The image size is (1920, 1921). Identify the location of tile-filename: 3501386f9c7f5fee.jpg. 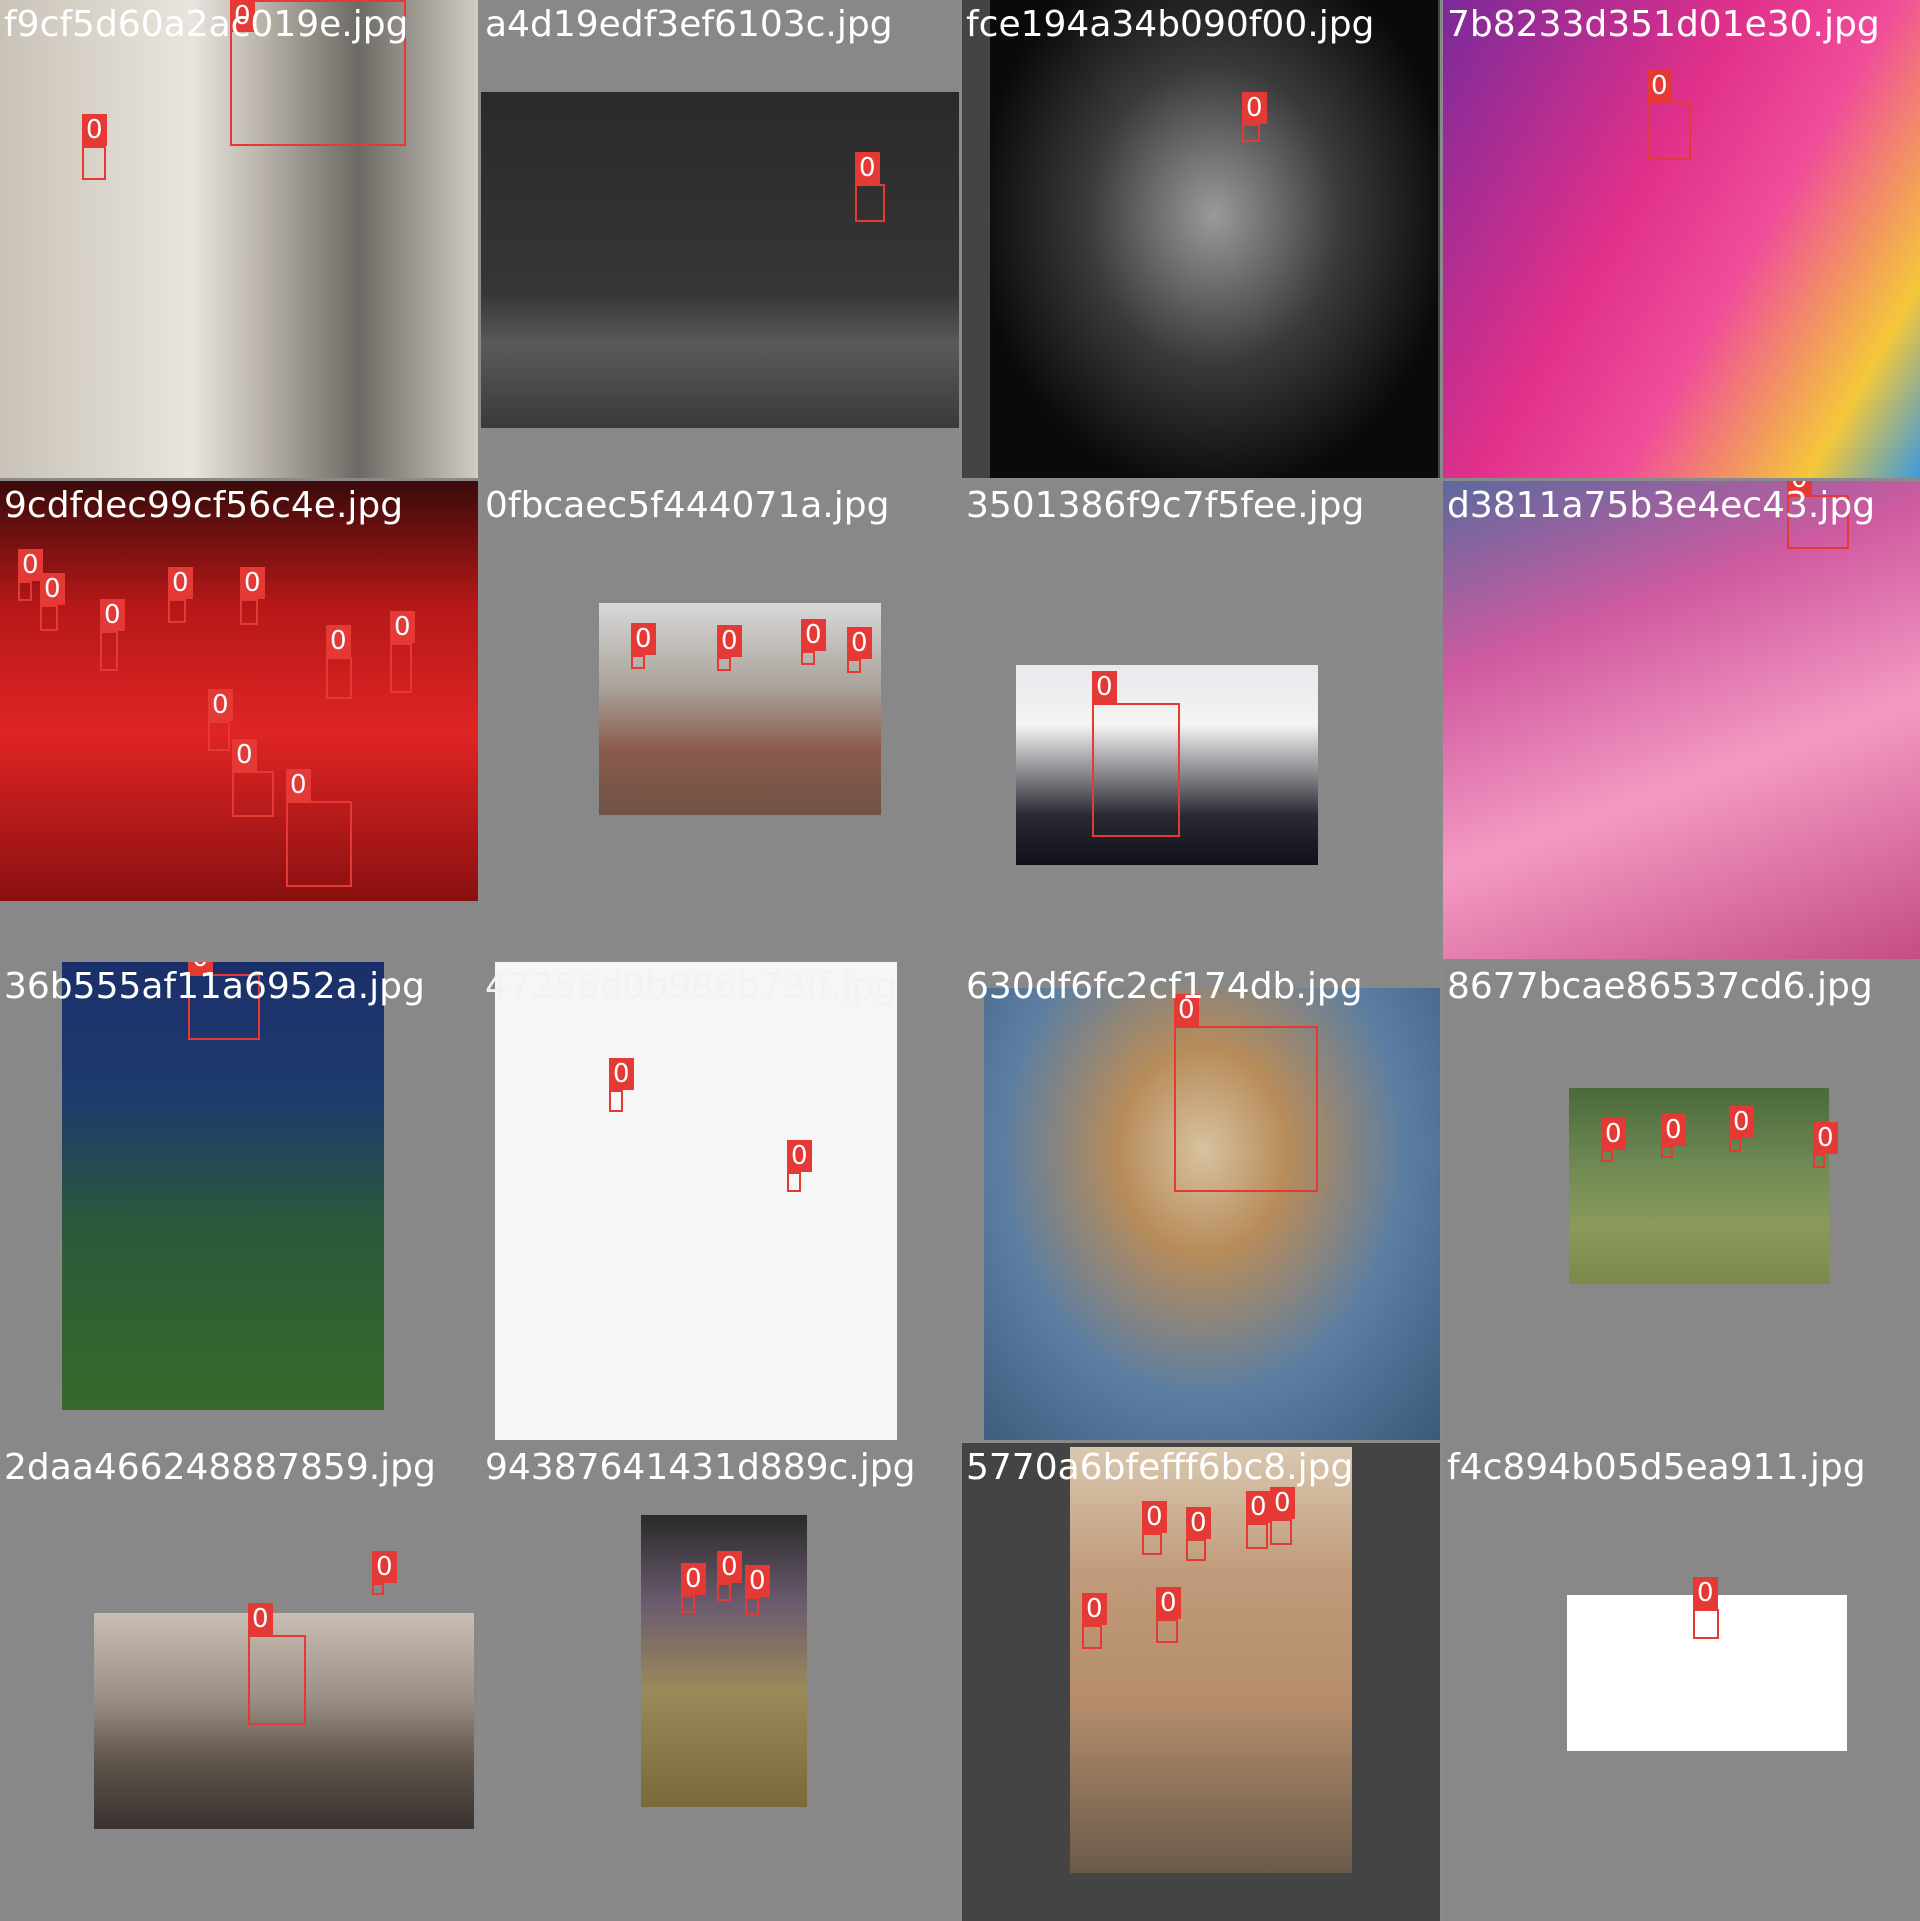
(1165, 505).